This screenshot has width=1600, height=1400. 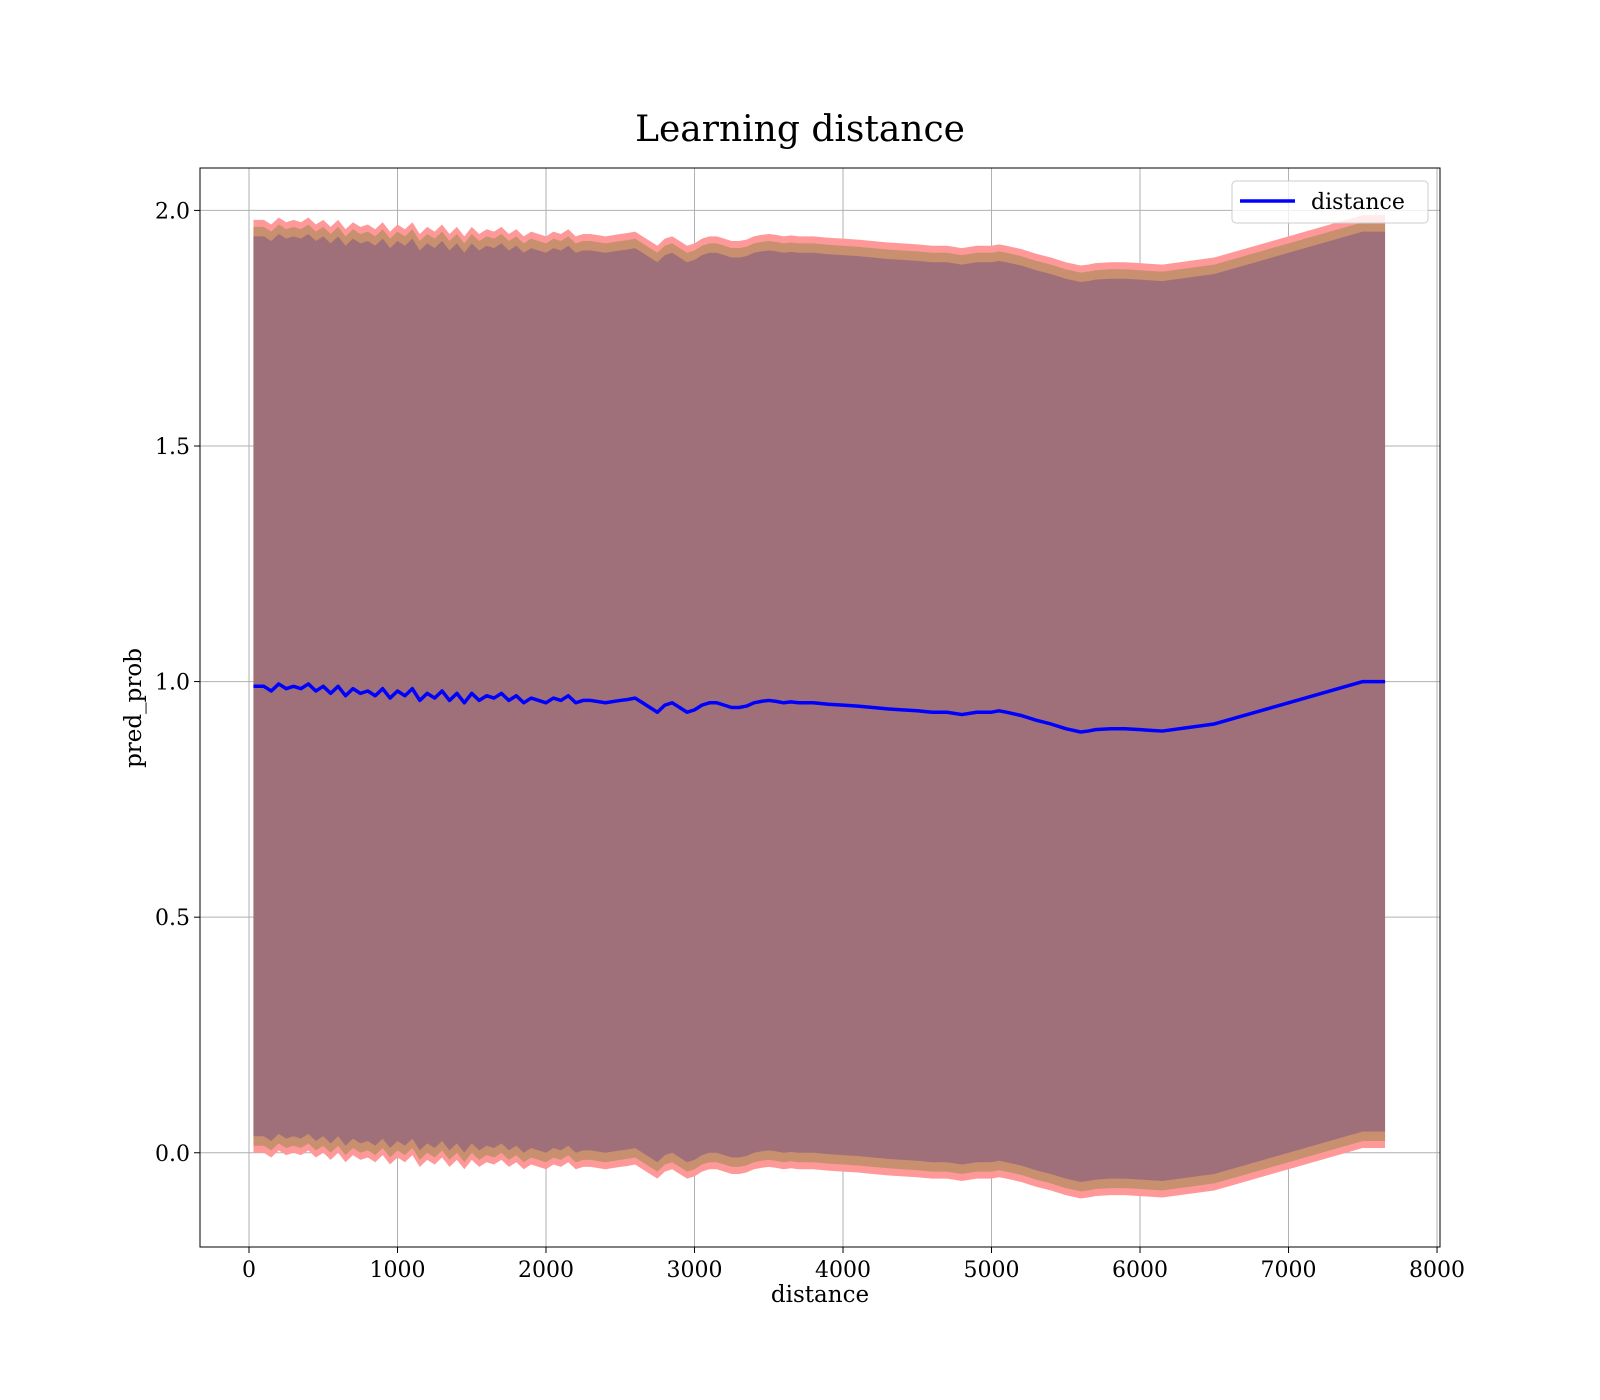 I want to click on x-tick-label: 6000, so click(x=1140, y=1270).